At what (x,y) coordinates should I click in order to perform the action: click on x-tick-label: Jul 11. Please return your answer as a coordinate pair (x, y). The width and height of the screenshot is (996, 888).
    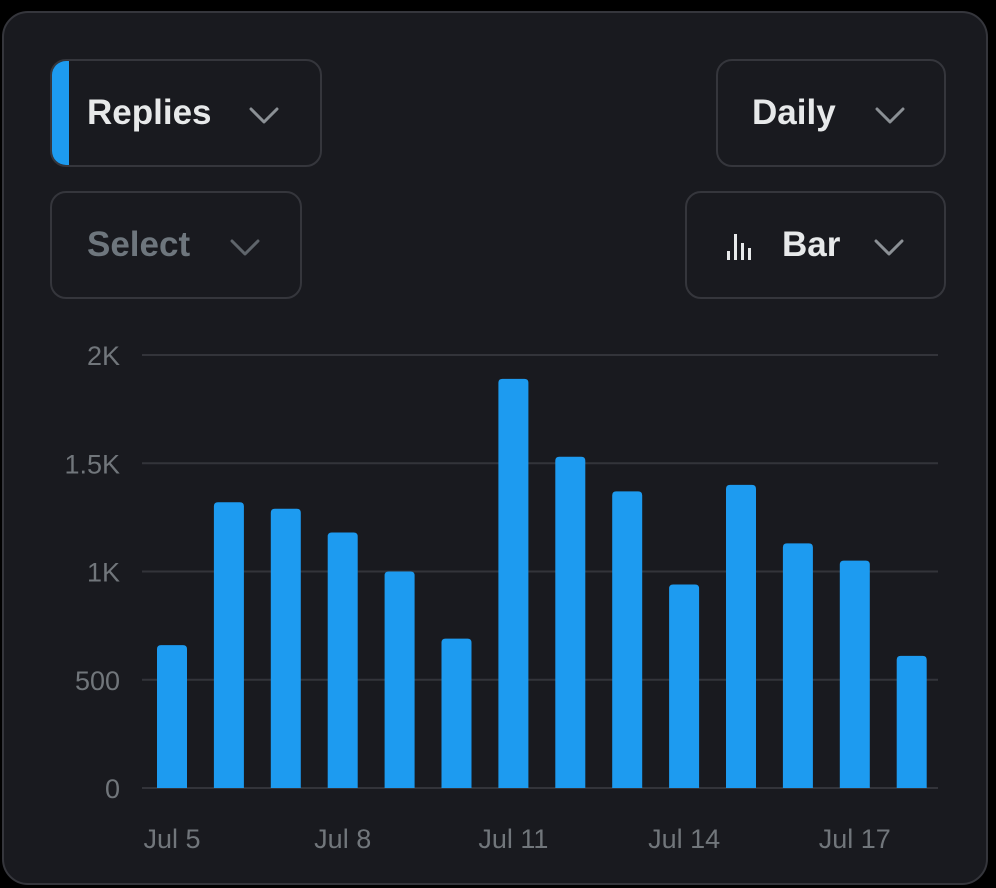
    Looking at the image, I should click on (513, 839).